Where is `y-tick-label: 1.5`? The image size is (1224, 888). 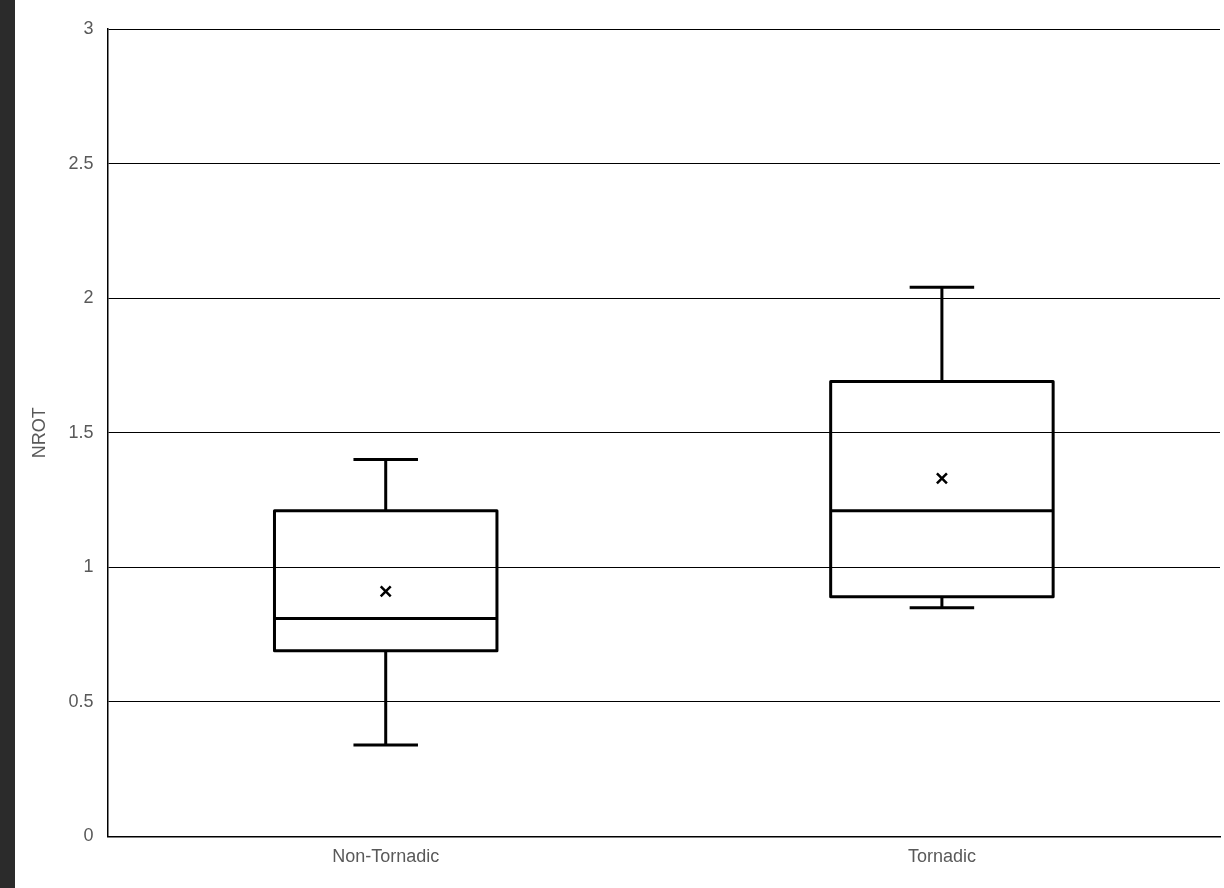
y-tick-label: 1.5 is located at coordinates (81, 431).